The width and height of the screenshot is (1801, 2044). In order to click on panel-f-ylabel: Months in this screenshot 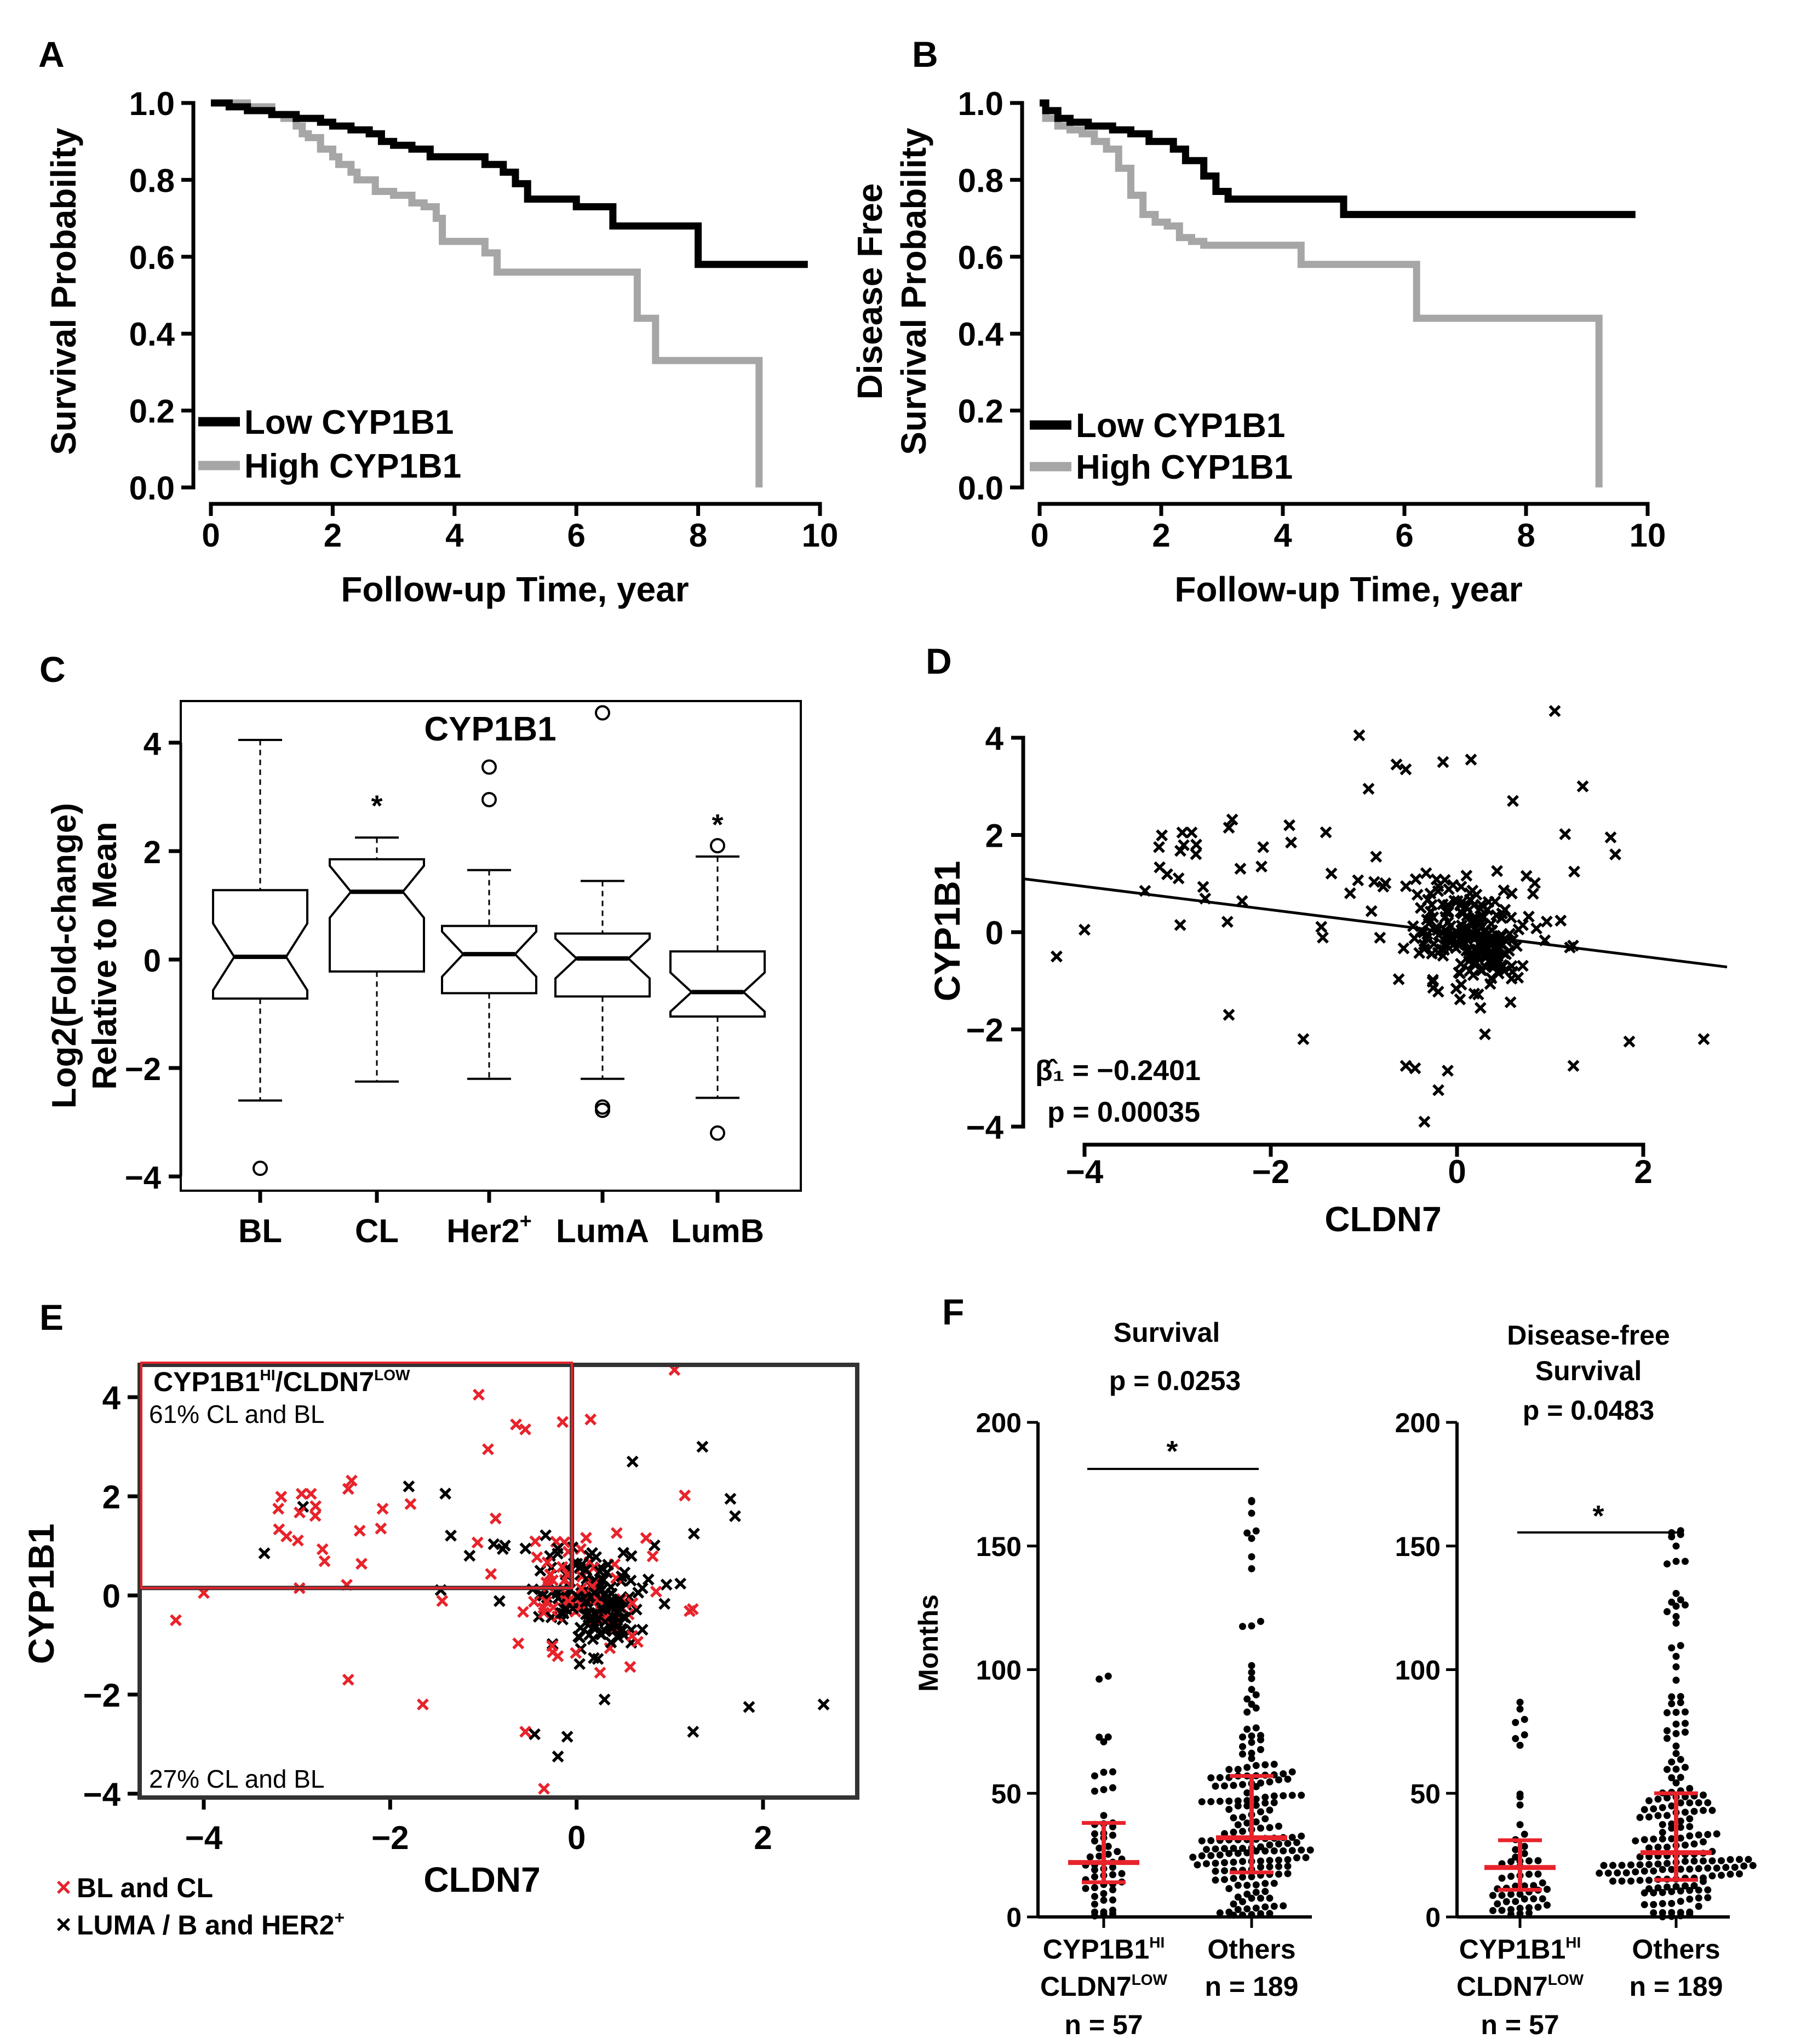, I will do `click(928, 1643)`.